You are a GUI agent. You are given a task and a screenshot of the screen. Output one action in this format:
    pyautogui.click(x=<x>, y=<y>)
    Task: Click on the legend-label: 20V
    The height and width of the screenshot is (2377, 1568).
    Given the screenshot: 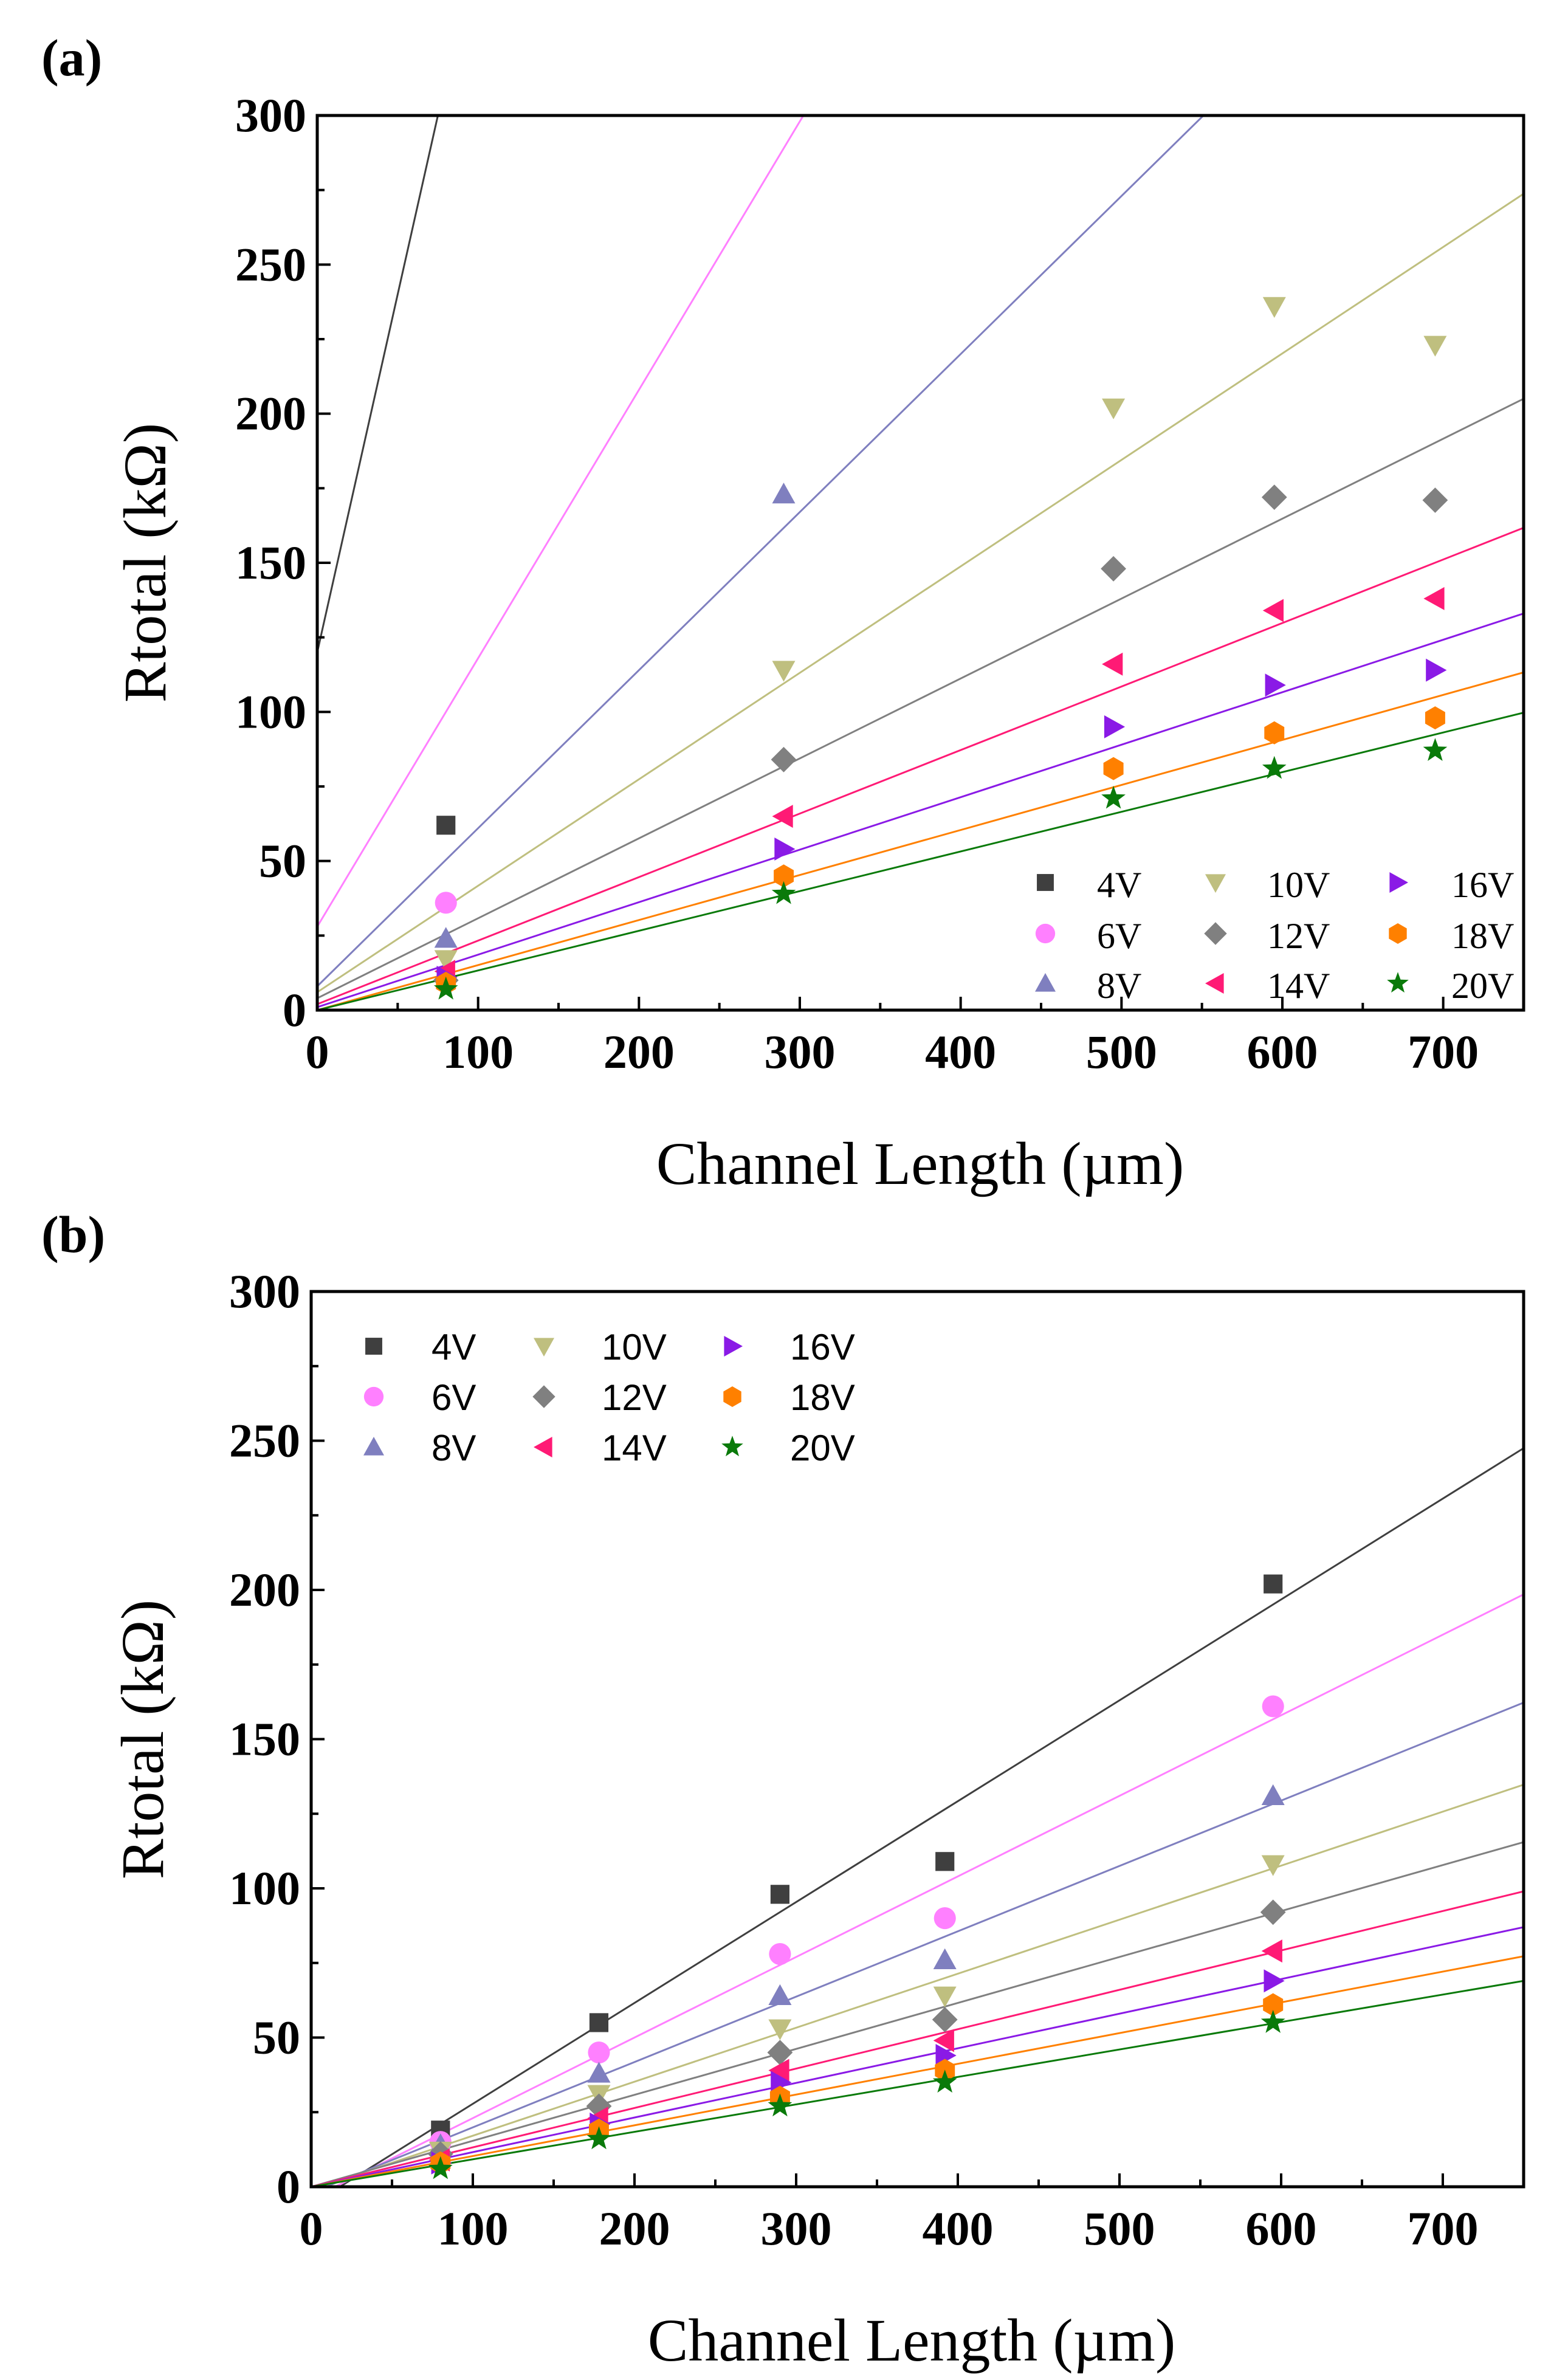 What is the action you would take?
    pyautogui.click(x=822, y=1448)
    